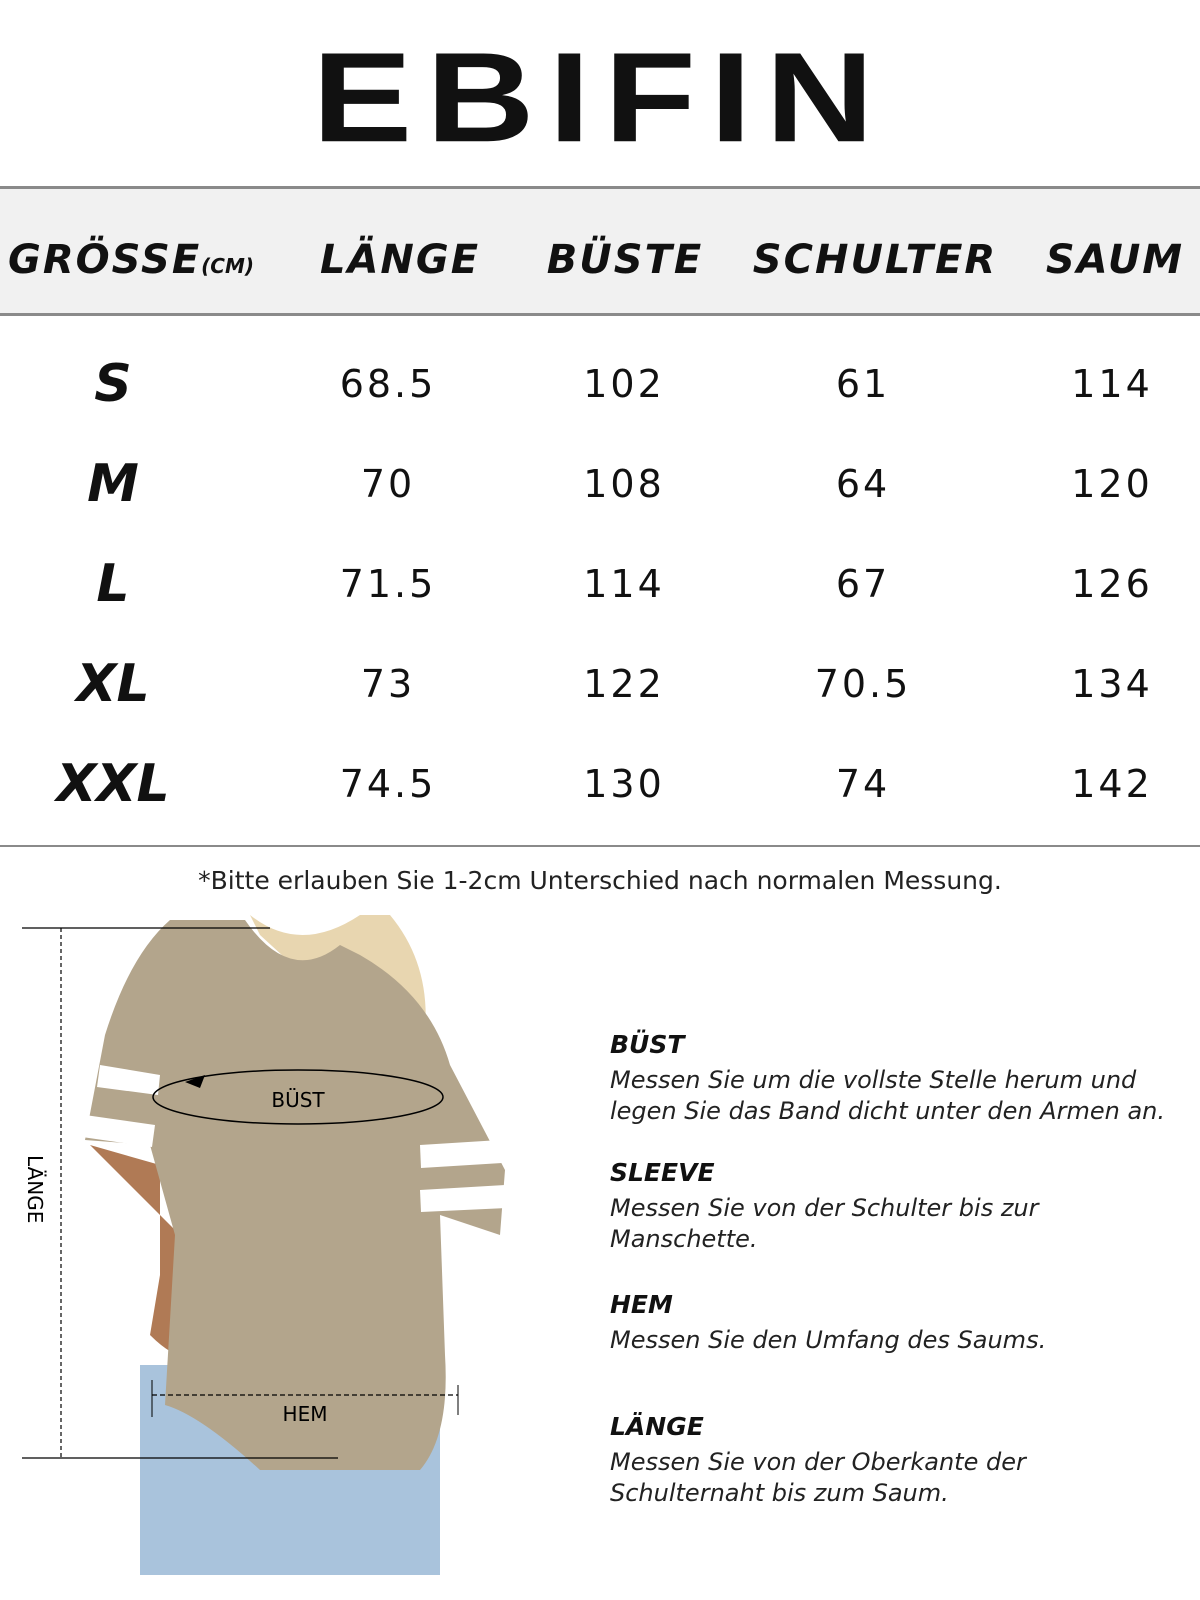 Image resolution: width=1200 pixels, height=1600 pixels. I want to click on cell-bust: 108, so click(624, 484).